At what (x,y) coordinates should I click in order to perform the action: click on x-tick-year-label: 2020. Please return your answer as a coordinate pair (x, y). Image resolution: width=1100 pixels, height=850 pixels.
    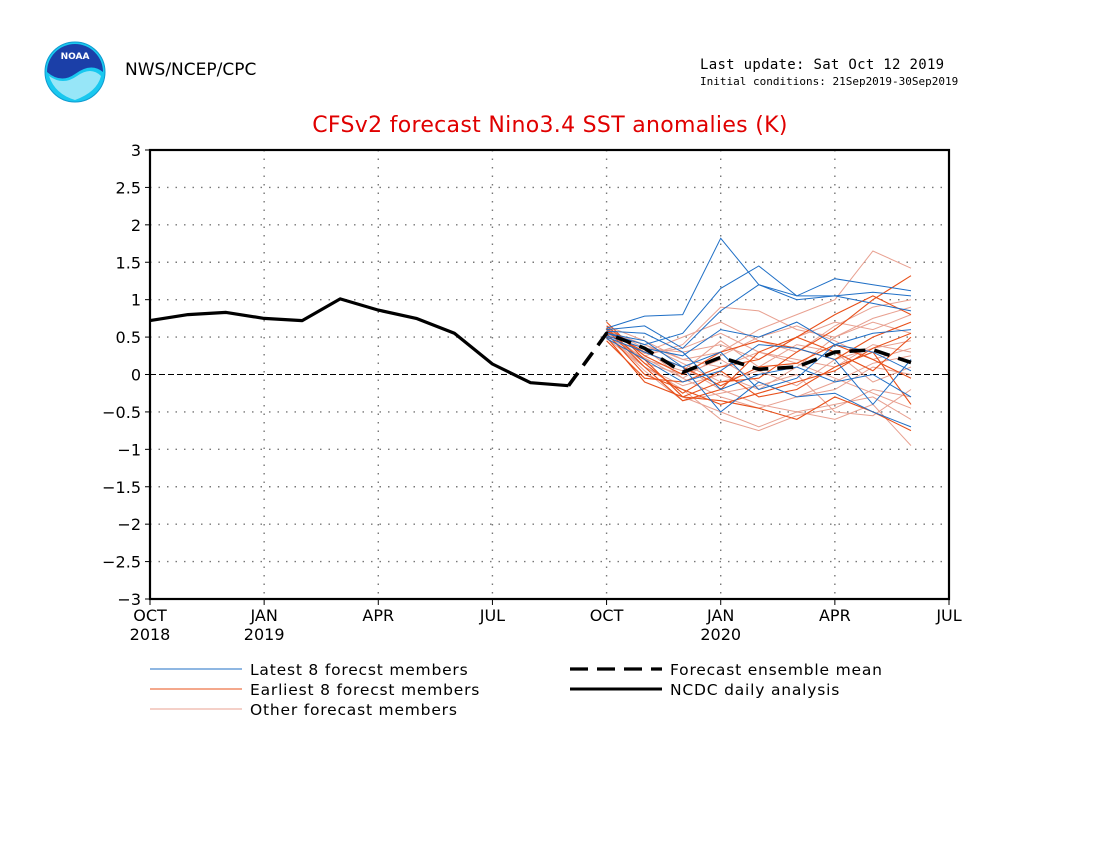
    Looking at the image, I should click on (720, 634).